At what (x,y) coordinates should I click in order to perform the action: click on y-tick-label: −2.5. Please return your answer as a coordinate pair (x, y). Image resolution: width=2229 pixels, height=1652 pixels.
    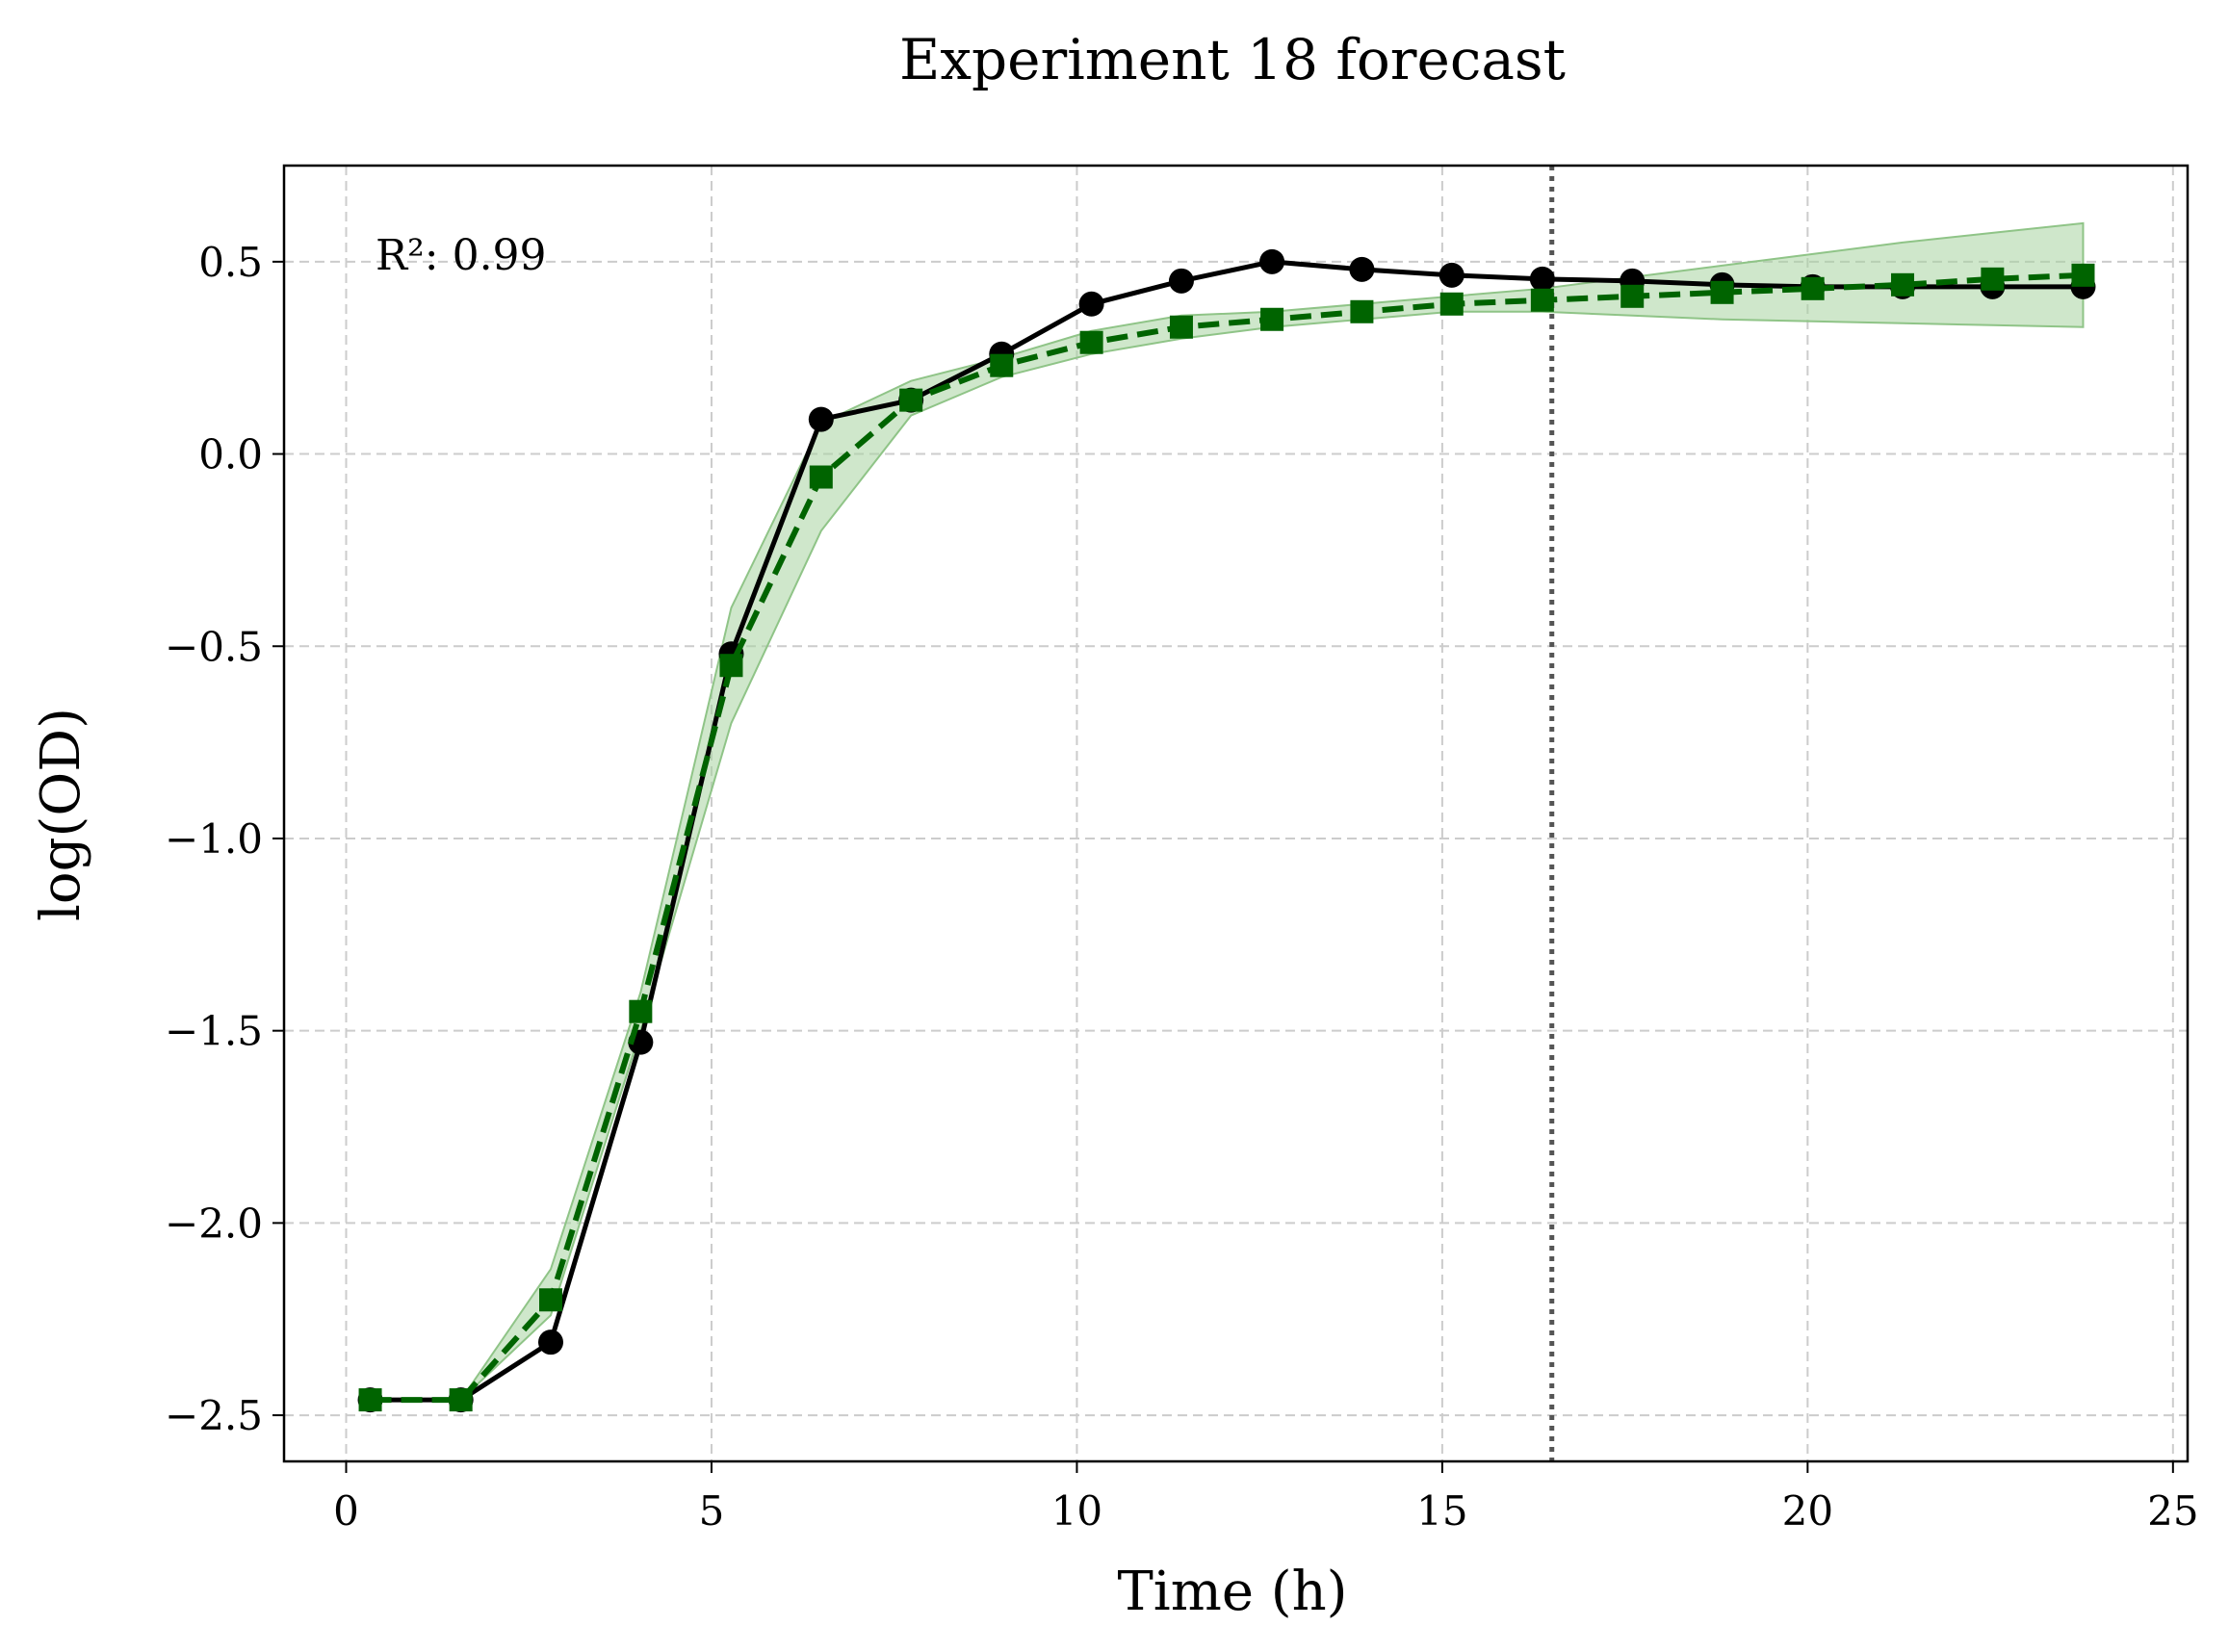
    Looking at the image, I should click on (214, 1415).